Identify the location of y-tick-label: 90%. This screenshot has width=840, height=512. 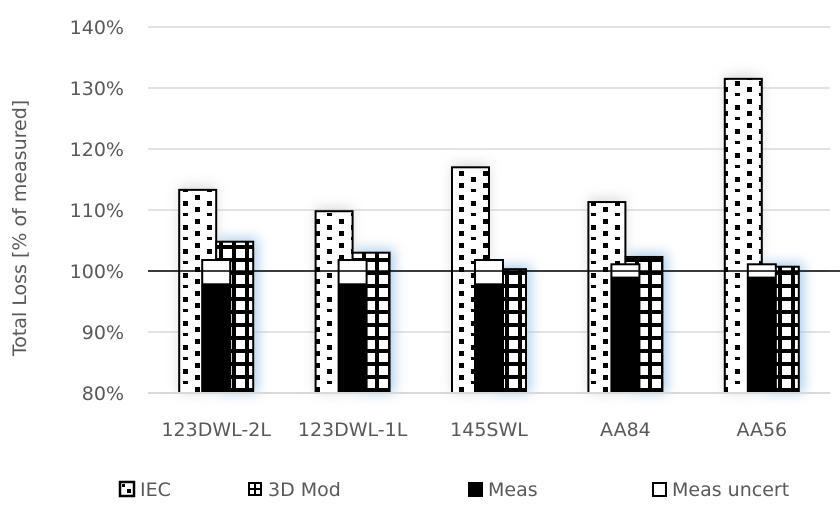
(103, 333).